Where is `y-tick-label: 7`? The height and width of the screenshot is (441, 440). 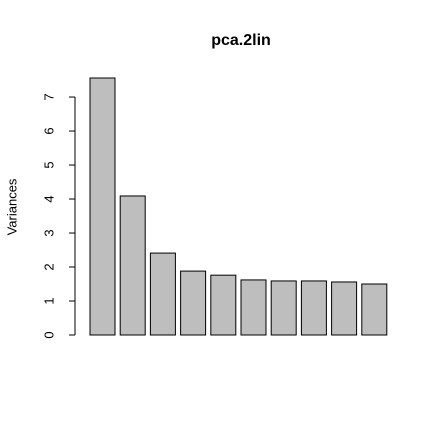
y-tick-label: 7 is located at coordinates (48, 96).